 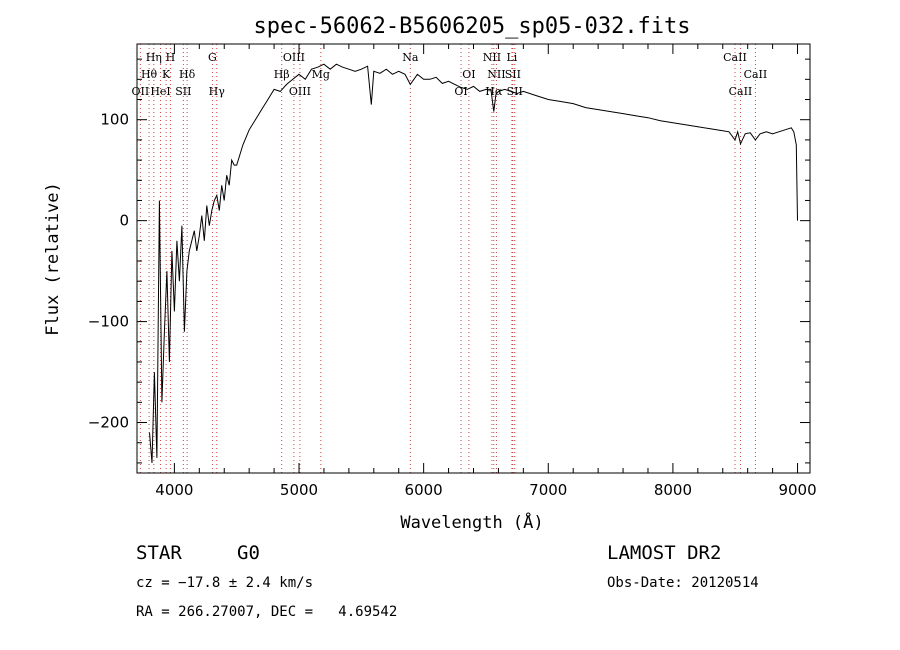 I want to click on spectral-line-label: G, so click(x=212, y=57).